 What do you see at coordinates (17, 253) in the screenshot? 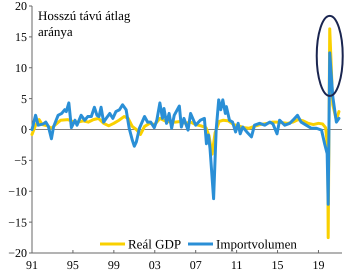
I see `y-tick-label: −20` at bounding box center [17, 253].